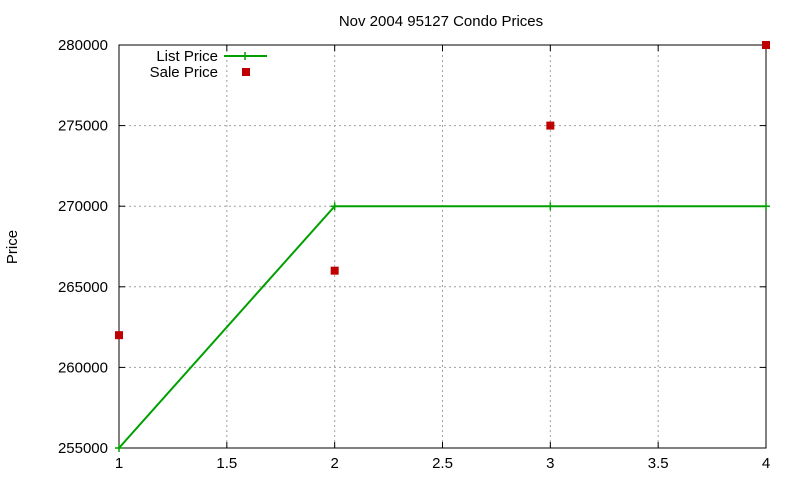 The width and height of the screenshot is (800, 480). What do you see at coordinates (119, 463) in the screenshot?
I see `x-tick-label: 1` at bounding box center [119, 463].